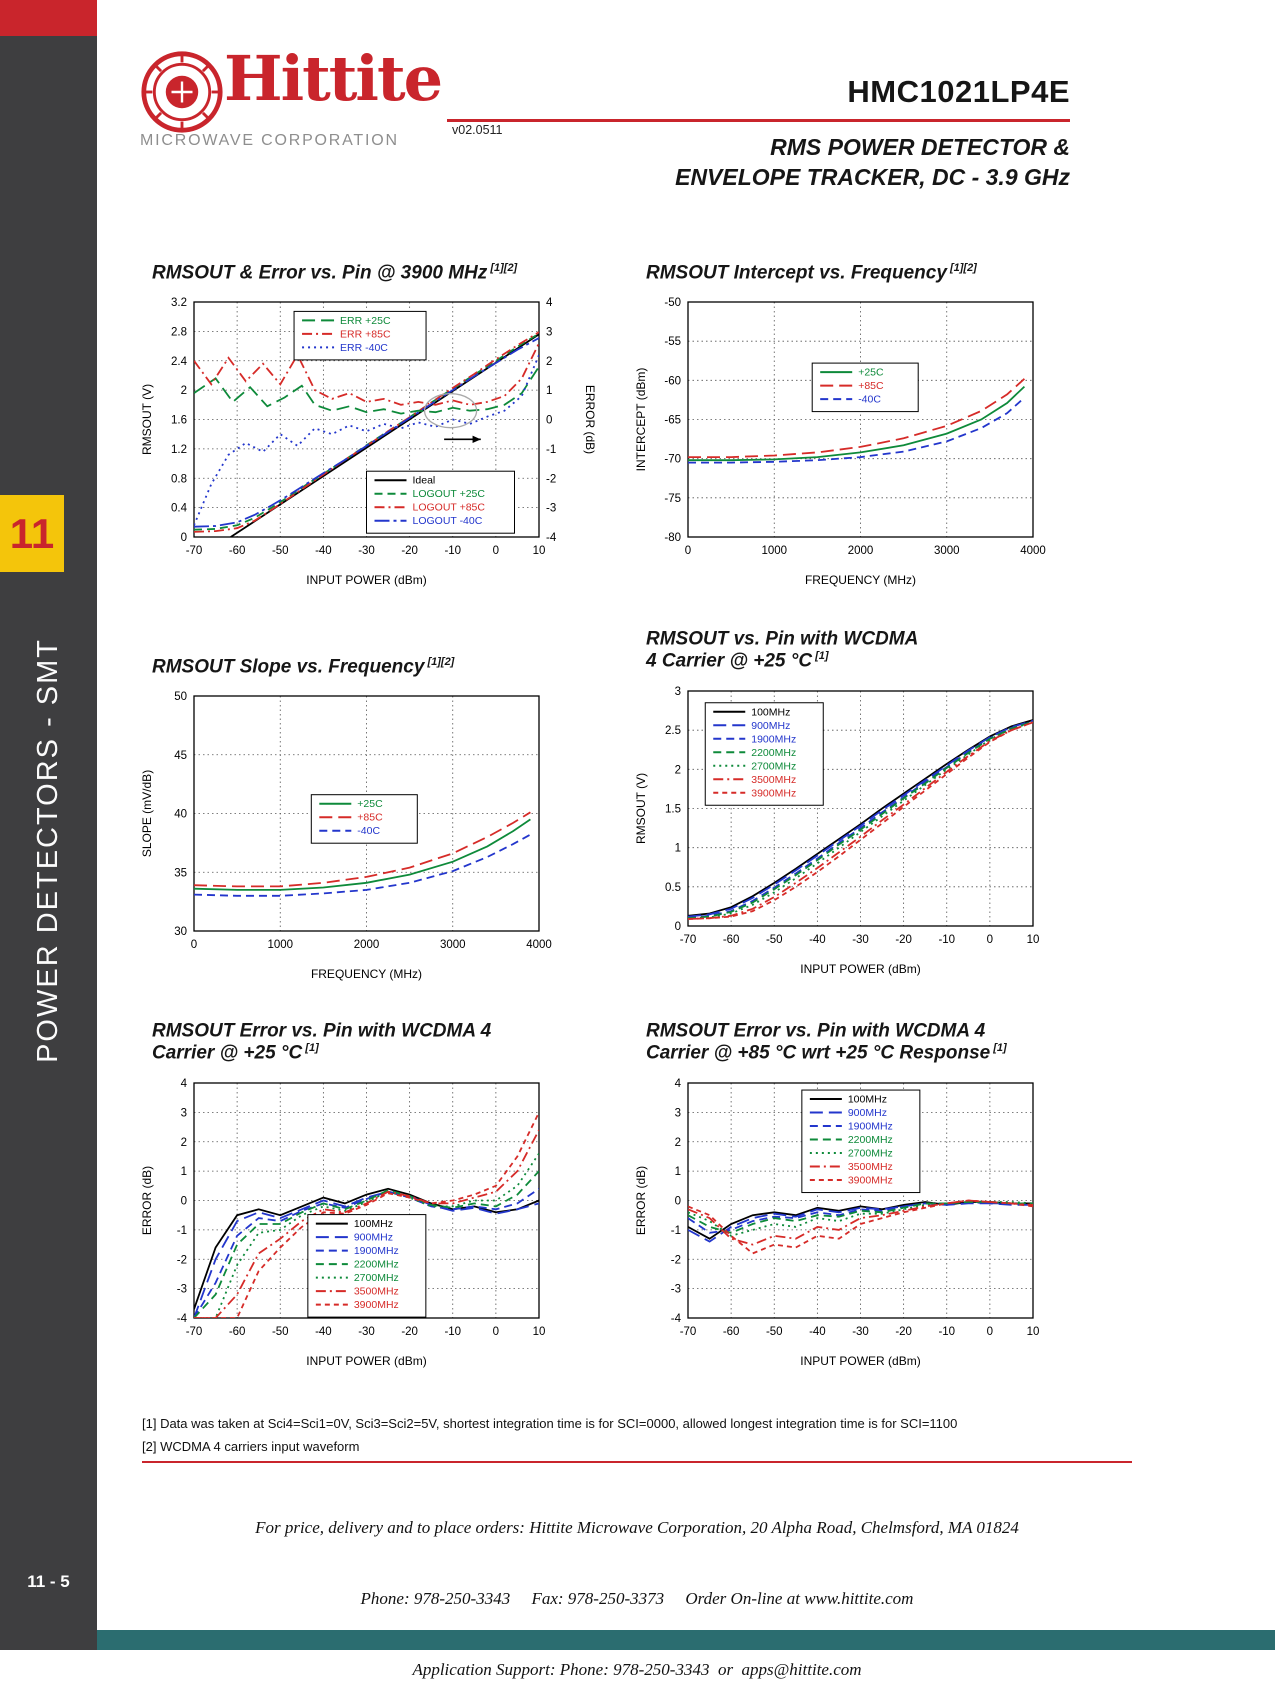  Describe the element at coordinates (551, 480) in the screenshot. I see `svg-text: -2` at that location.